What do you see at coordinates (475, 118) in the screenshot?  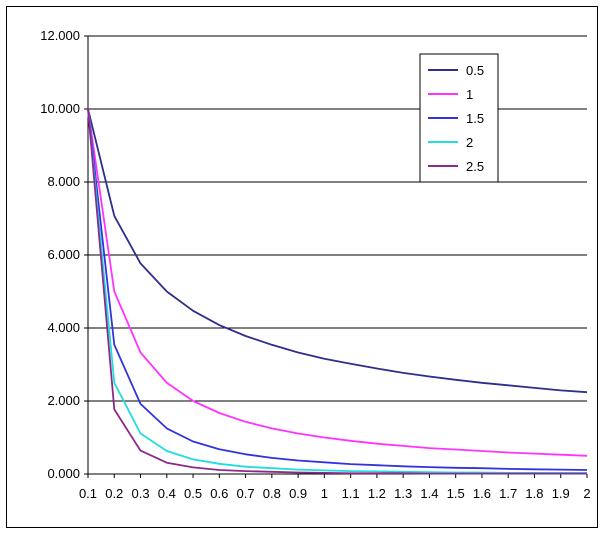 I see `legend-label: 1.5` at bounding box center [475, 118].